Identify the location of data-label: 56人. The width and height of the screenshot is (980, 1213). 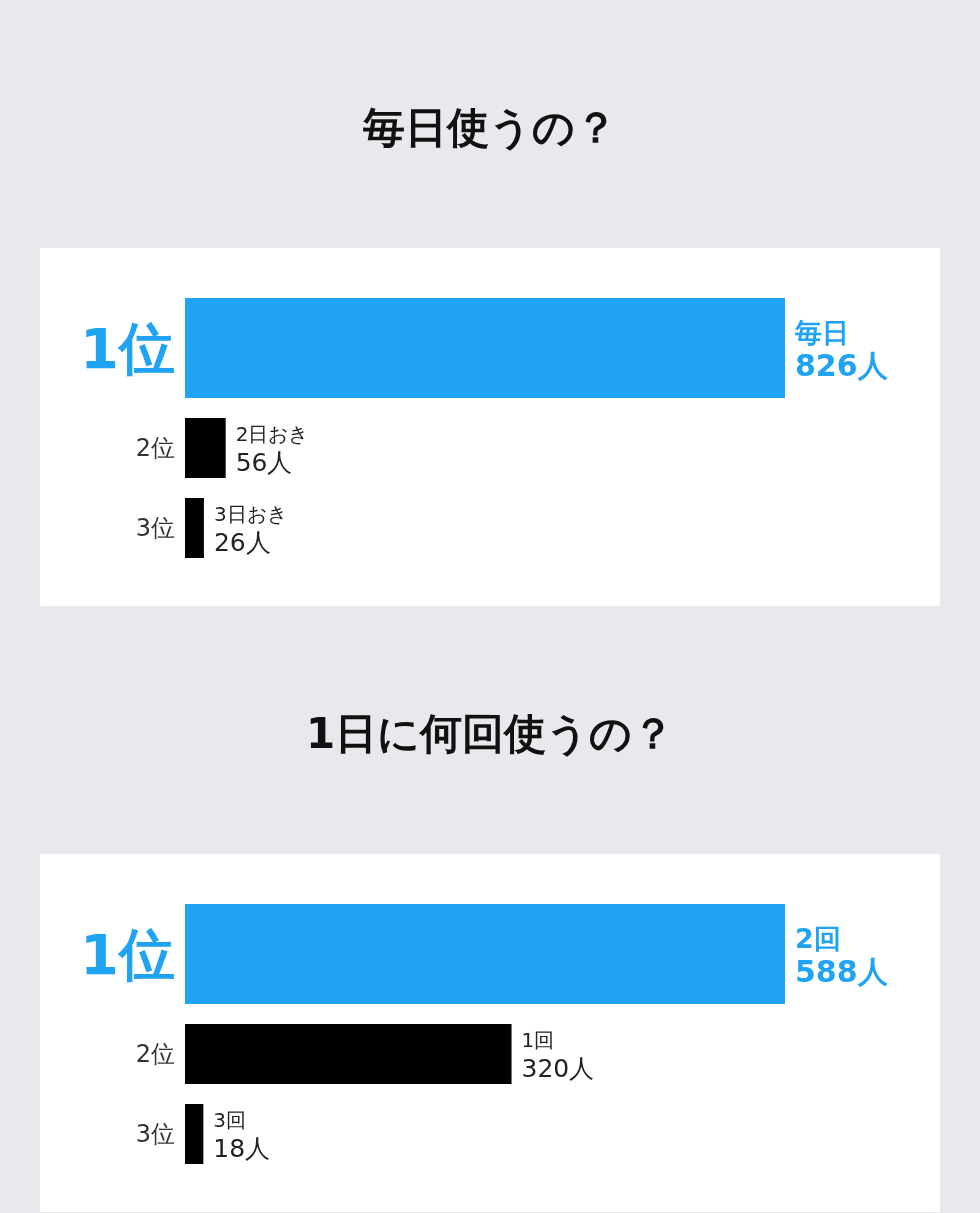
(264, 462).